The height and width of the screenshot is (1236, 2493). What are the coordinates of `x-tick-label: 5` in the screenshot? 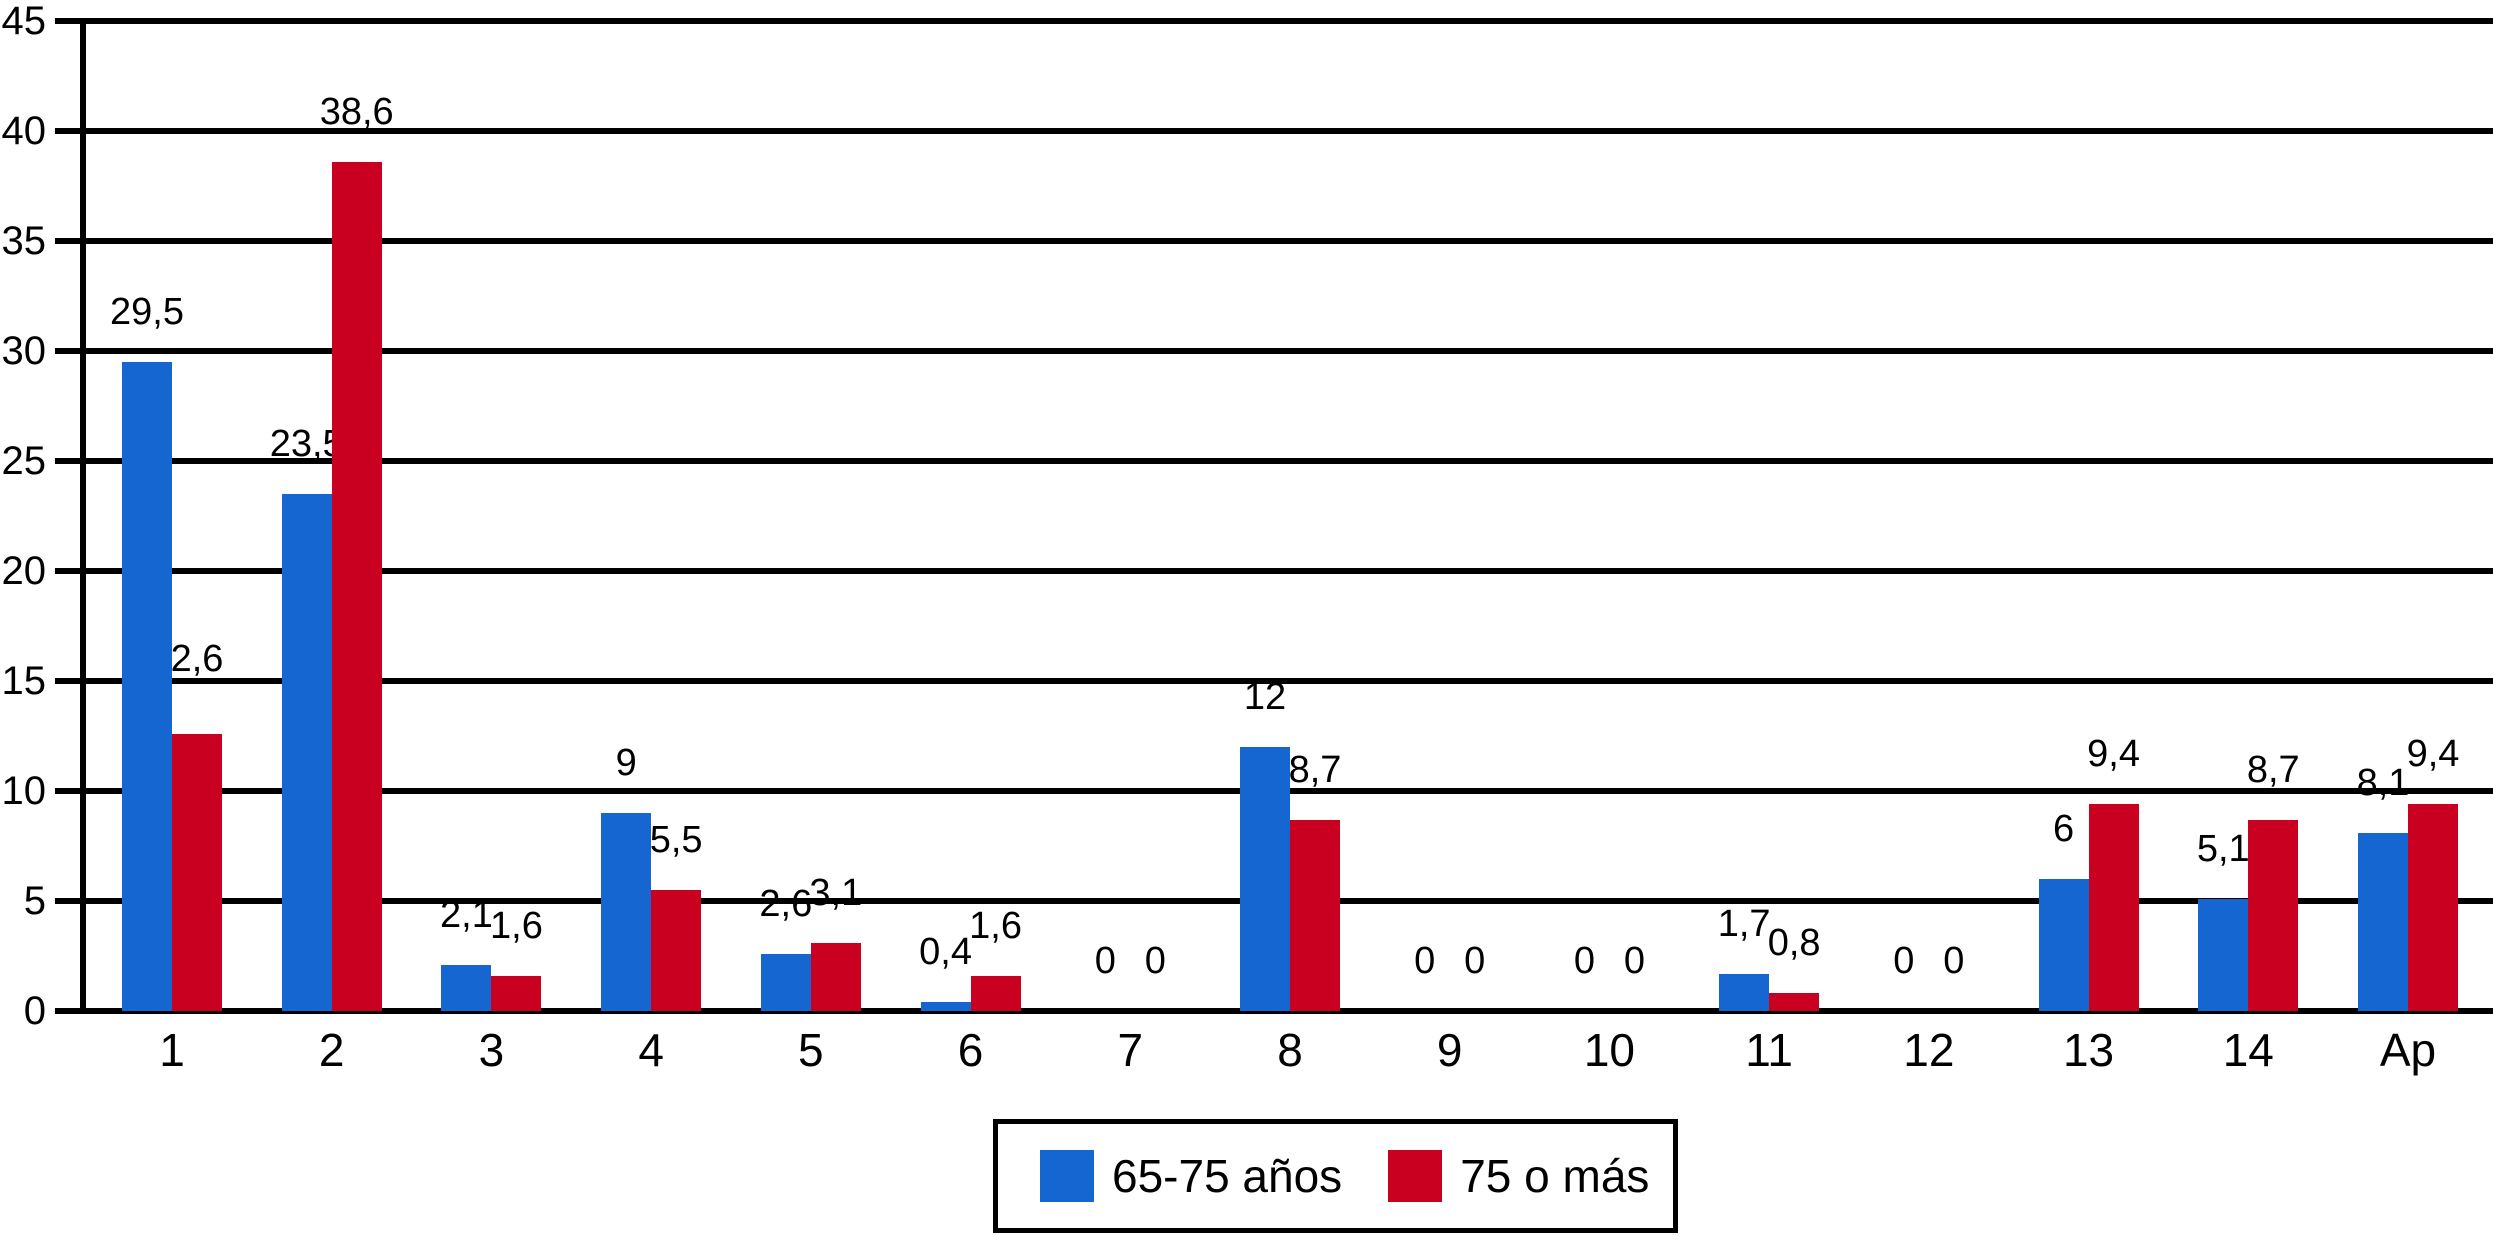 It's located at (811, 1050).